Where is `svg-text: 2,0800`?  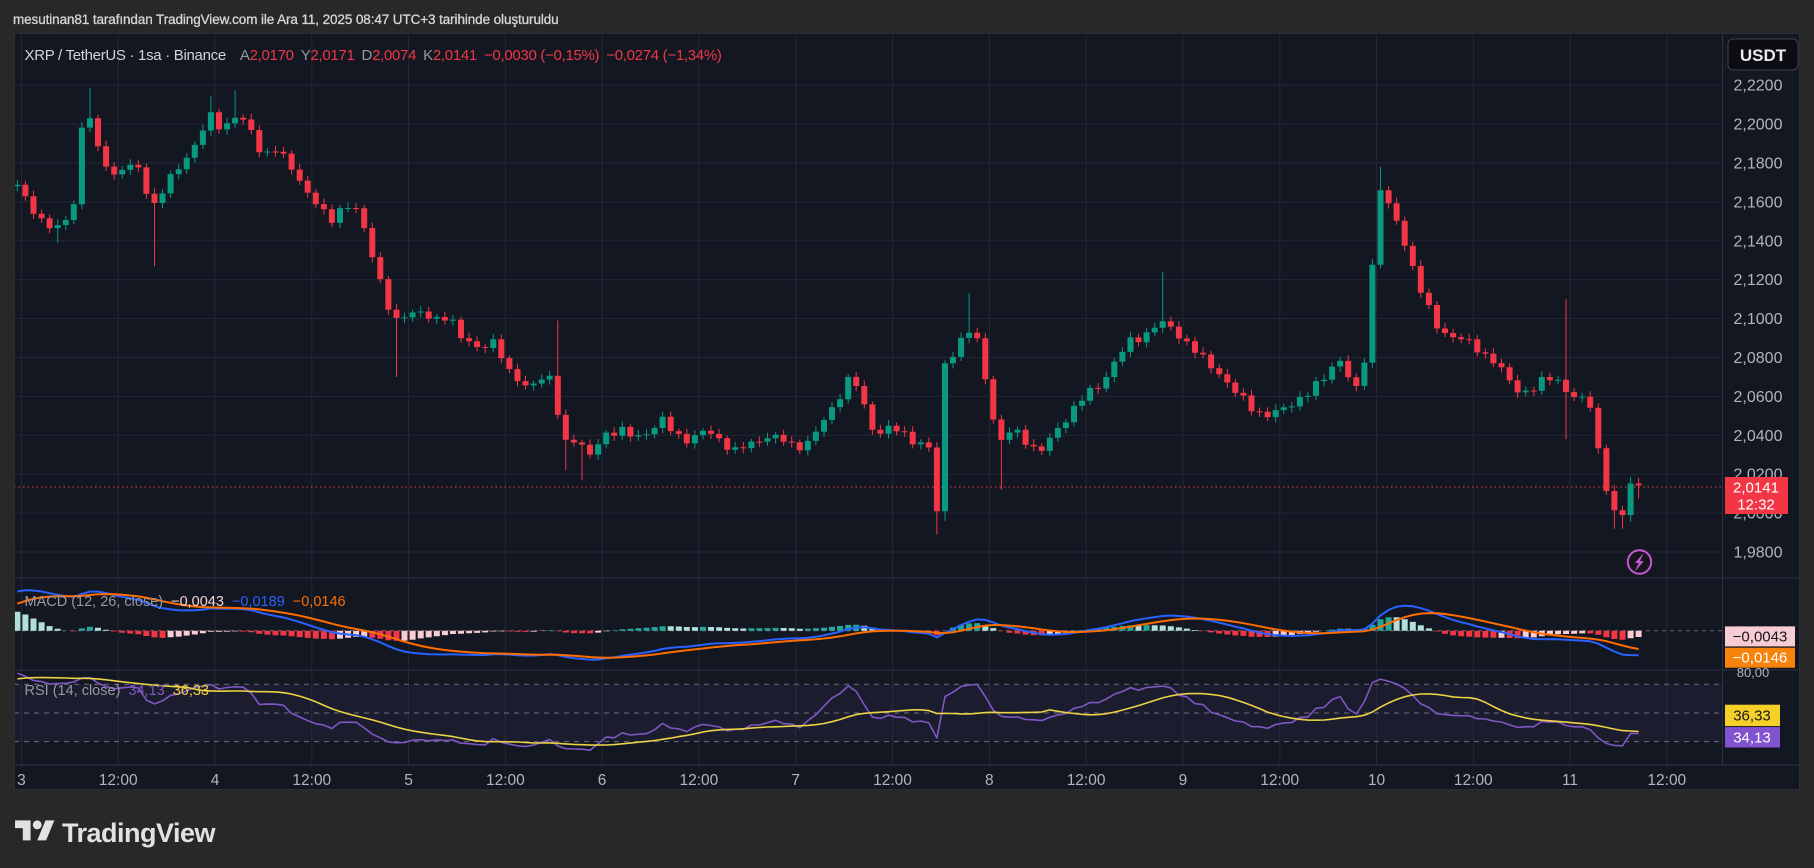
svg-text: 2,0800 is located at coordinates (1758, 358).